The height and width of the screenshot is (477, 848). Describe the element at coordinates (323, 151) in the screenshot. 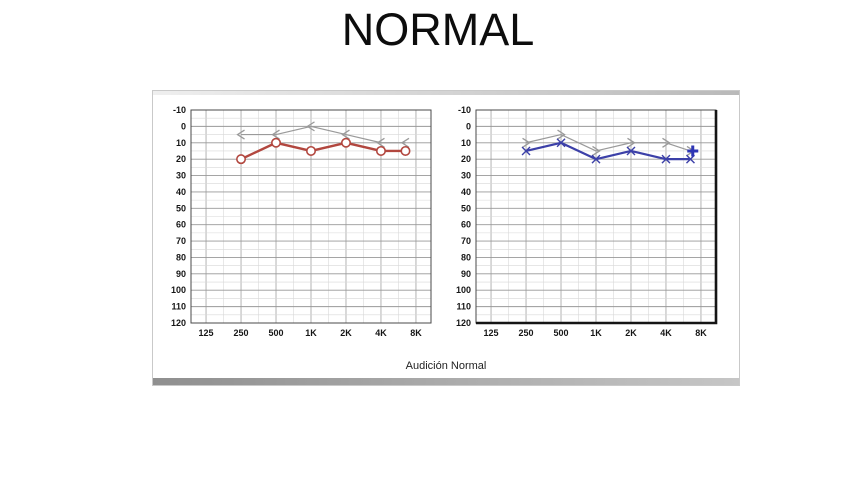

I see `series-air-conduction-right` at that location.